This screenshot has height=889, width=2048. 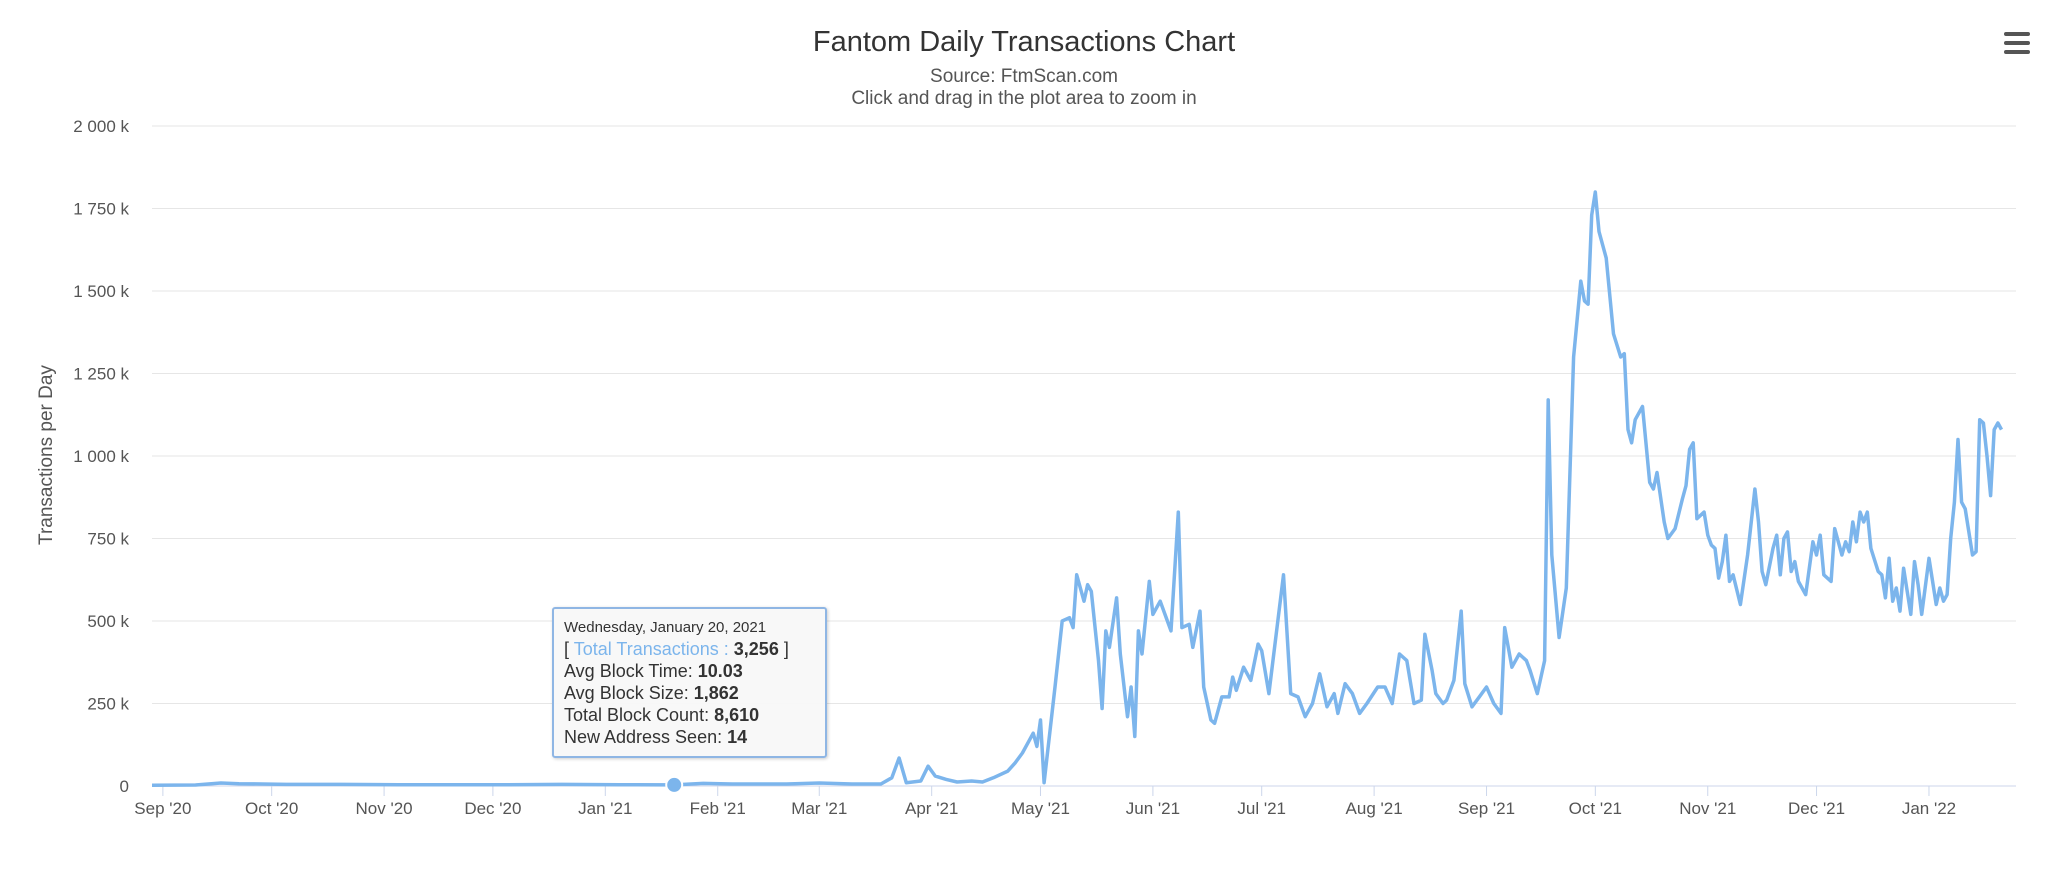 I want to click on tooltip-close-bracket: ], so click(x=783, y=649).